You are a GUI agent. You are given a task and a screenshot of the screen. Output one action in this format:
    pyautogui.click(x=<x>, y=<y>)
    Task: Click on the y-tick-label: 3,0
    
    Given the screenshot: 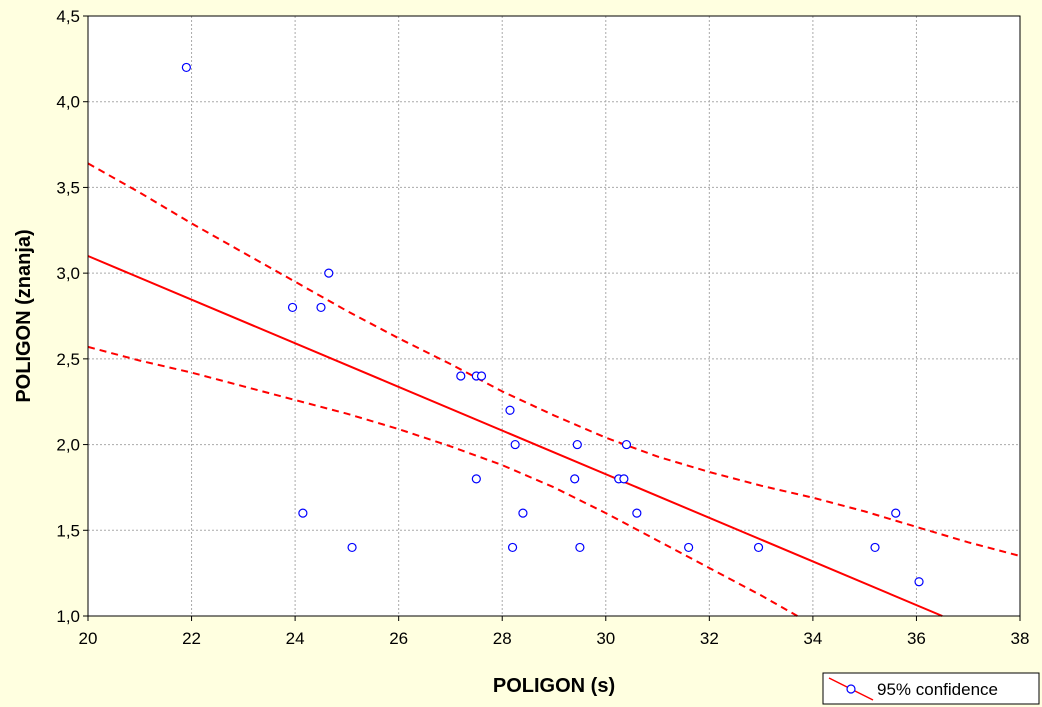 What is the action you would take?
    pyautogui.click(x=68, y=273)
    